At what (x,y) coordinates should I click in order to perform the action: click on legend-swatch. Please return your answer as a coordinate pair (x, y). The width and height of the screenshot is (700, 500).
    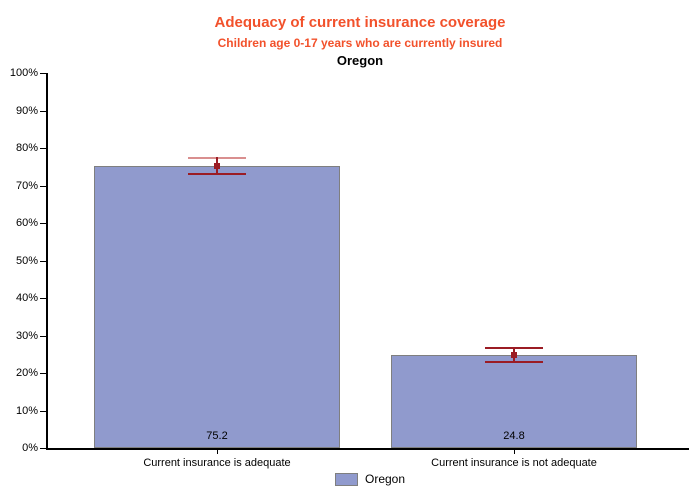
    Looking at the image, I should click on (346, 479).